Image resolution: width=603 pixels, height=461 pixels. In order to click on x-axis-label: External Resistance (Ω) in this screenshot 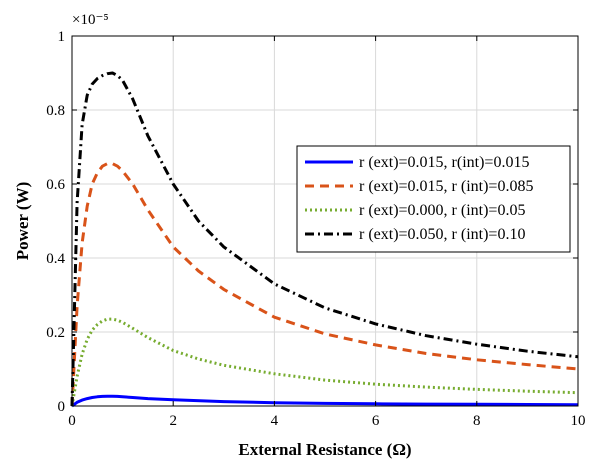, I will do `click(324, 449)`.